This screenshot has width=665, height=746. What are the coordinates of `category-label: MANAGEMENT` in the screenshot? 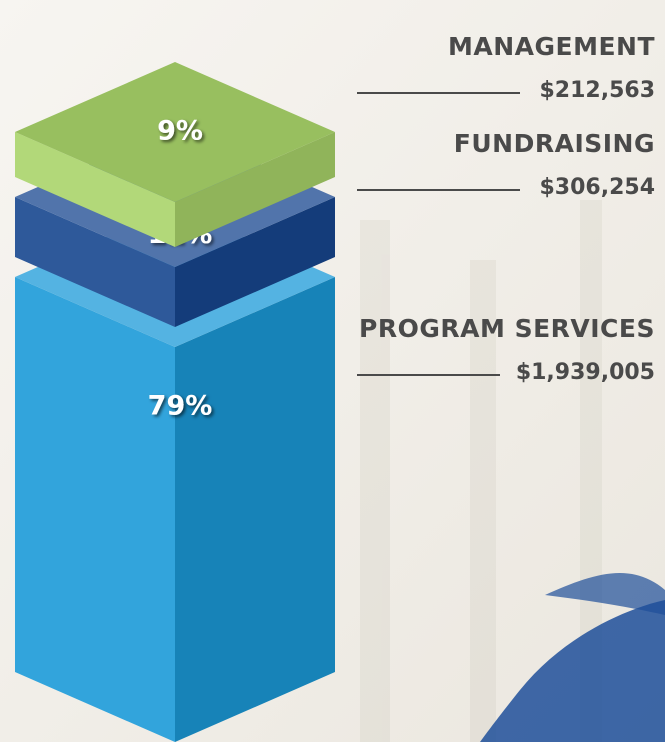 It's located at (551, 46).